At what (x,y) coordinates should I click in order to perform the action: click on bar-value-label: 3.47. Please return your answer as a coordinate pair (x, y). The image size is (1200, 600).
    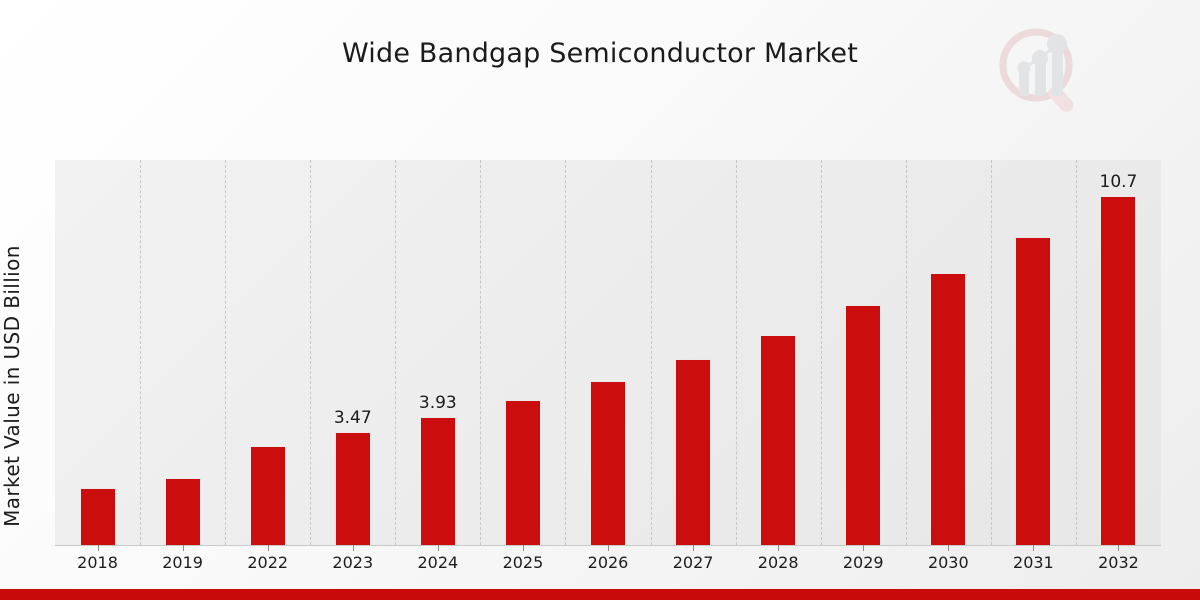
    Looking at the image, I should click on (352, 418).